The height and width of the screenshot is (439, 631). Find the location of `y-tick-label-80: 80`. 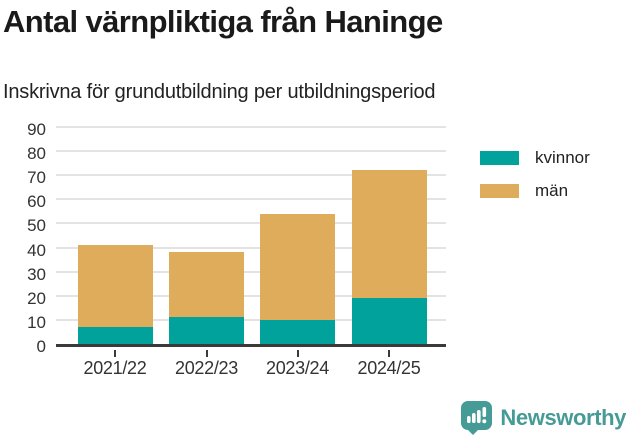

y-tick-label-80: 80 is located at coordinates (36, 154).